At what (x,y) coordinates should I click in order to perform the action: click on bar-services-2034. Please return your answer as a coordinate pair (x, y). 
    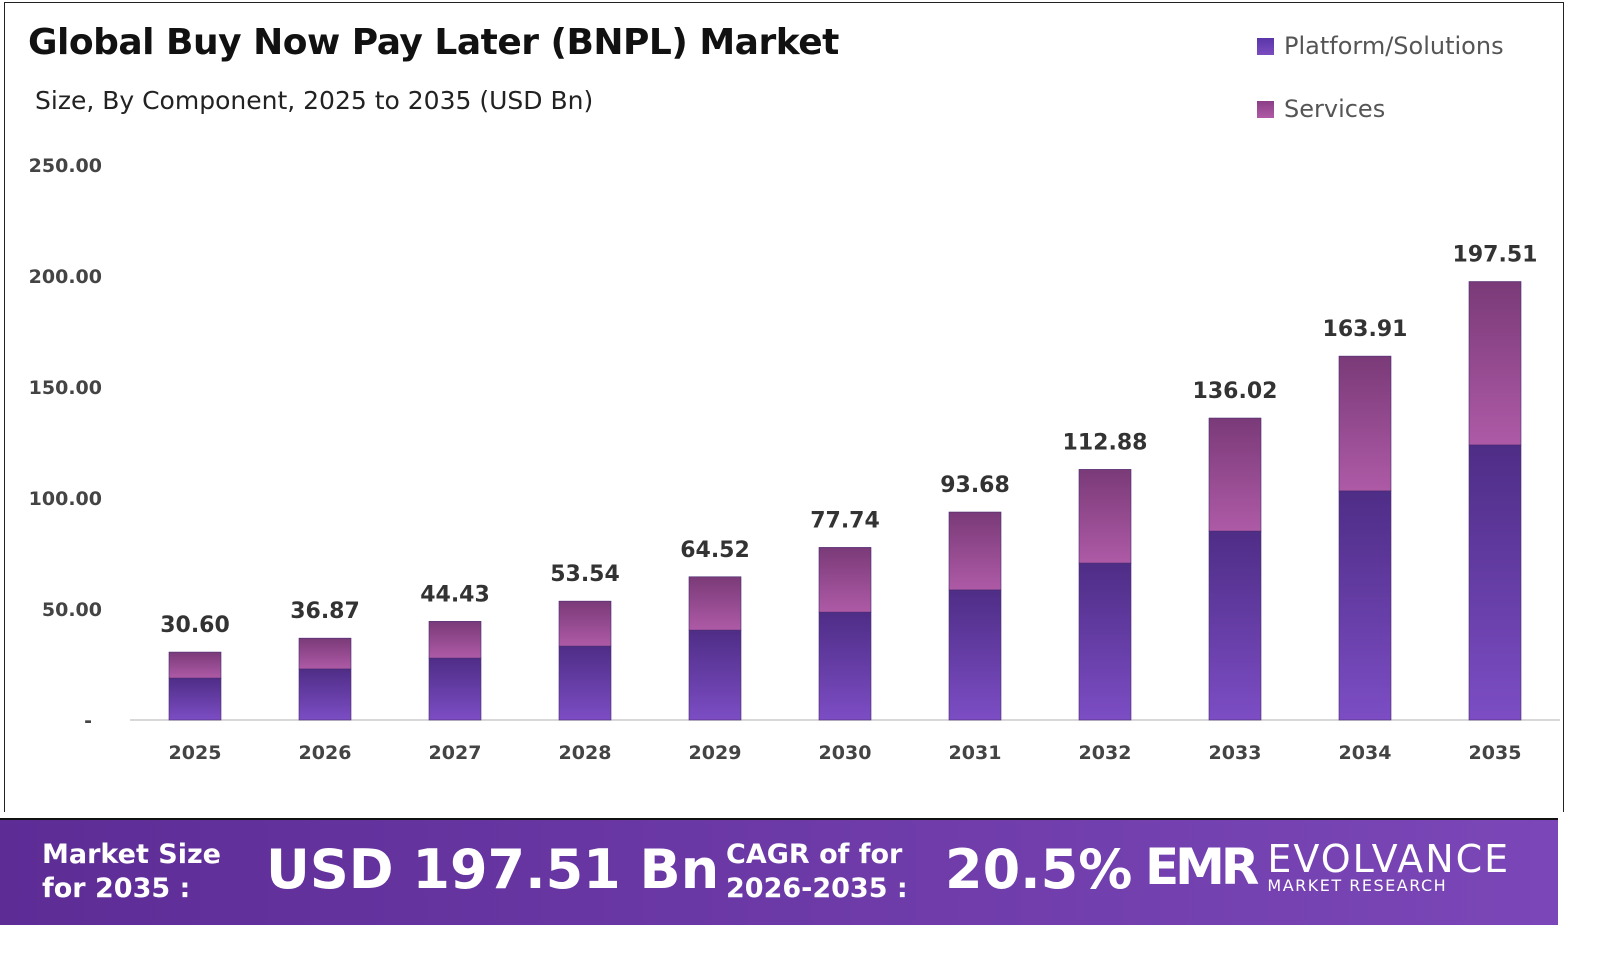
    Looking at the image, I should click on (1365, 423).